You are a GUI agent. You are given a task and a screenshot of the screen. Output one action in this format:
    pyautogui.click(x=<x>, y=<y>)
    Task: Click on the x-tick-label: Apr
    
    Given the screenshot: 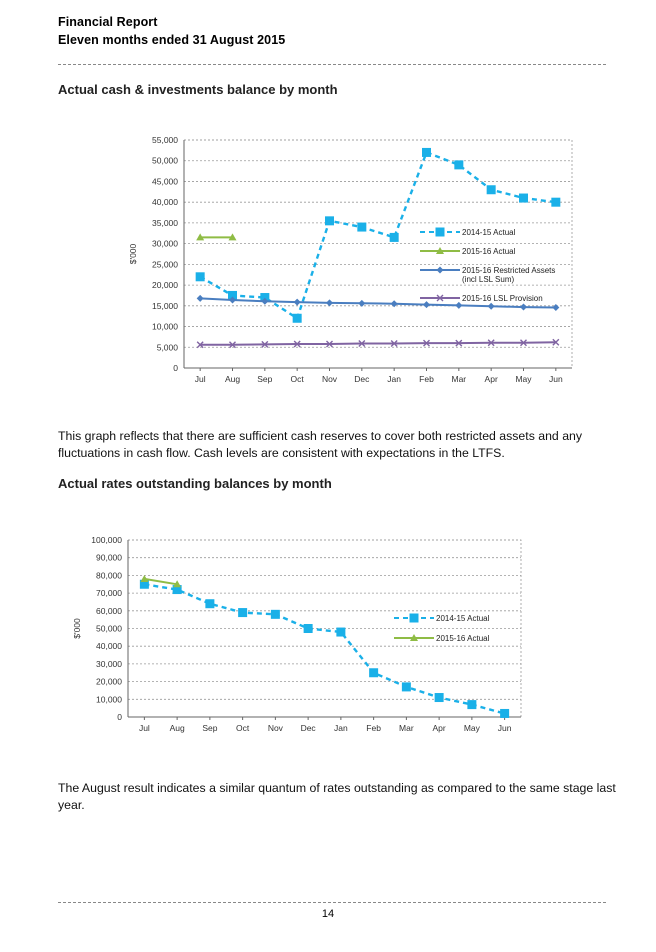 What is the action you would take?
    pyautogui.click(x=491, y=379)
    